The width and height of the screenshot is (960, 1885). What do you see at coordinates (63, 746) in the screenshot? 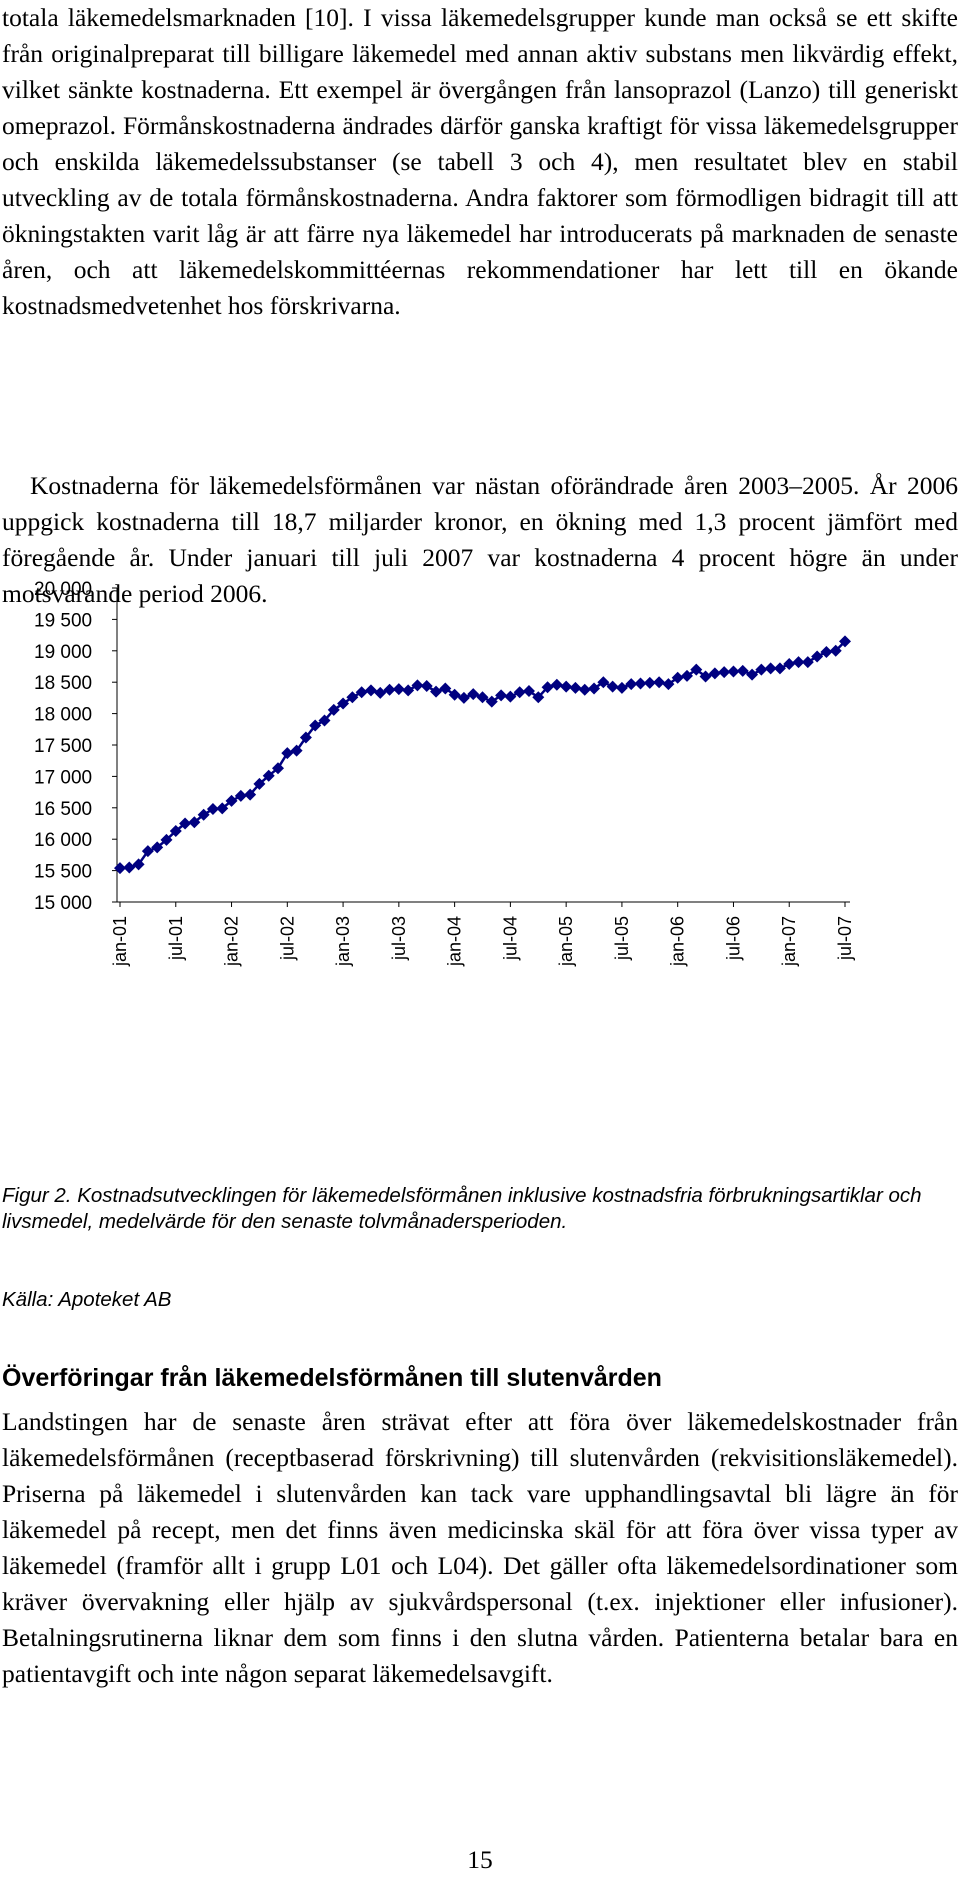
I see `y-tick-label: 17 500` at bounding box center [63, 746].